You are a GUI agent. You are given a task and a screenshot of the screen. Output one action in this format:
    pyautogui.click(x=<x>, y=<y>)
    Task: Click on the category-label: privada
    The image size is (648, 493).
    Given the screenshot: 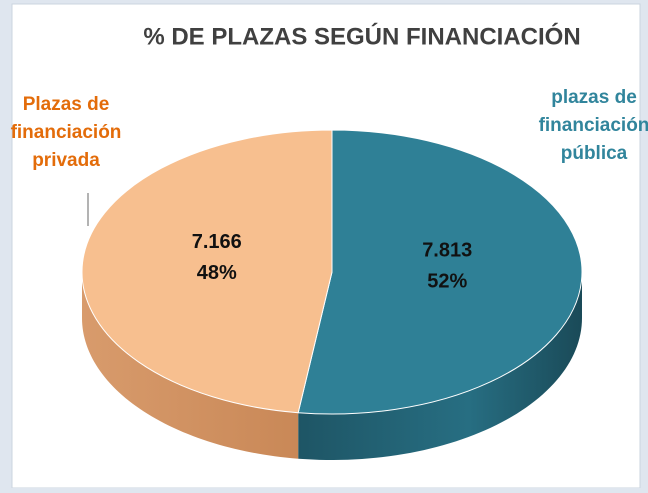 What is the action you would take?
    pyautogui.click(x=66, y=160)
    